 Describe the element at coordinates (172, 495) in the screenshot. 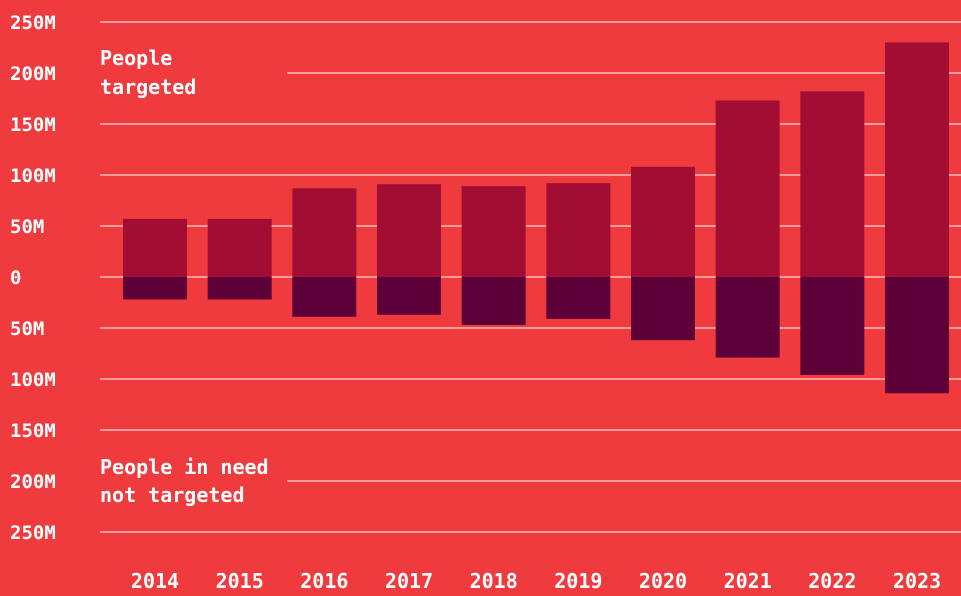

I see `annotation-bottom-line-2: not targeted` at that location.